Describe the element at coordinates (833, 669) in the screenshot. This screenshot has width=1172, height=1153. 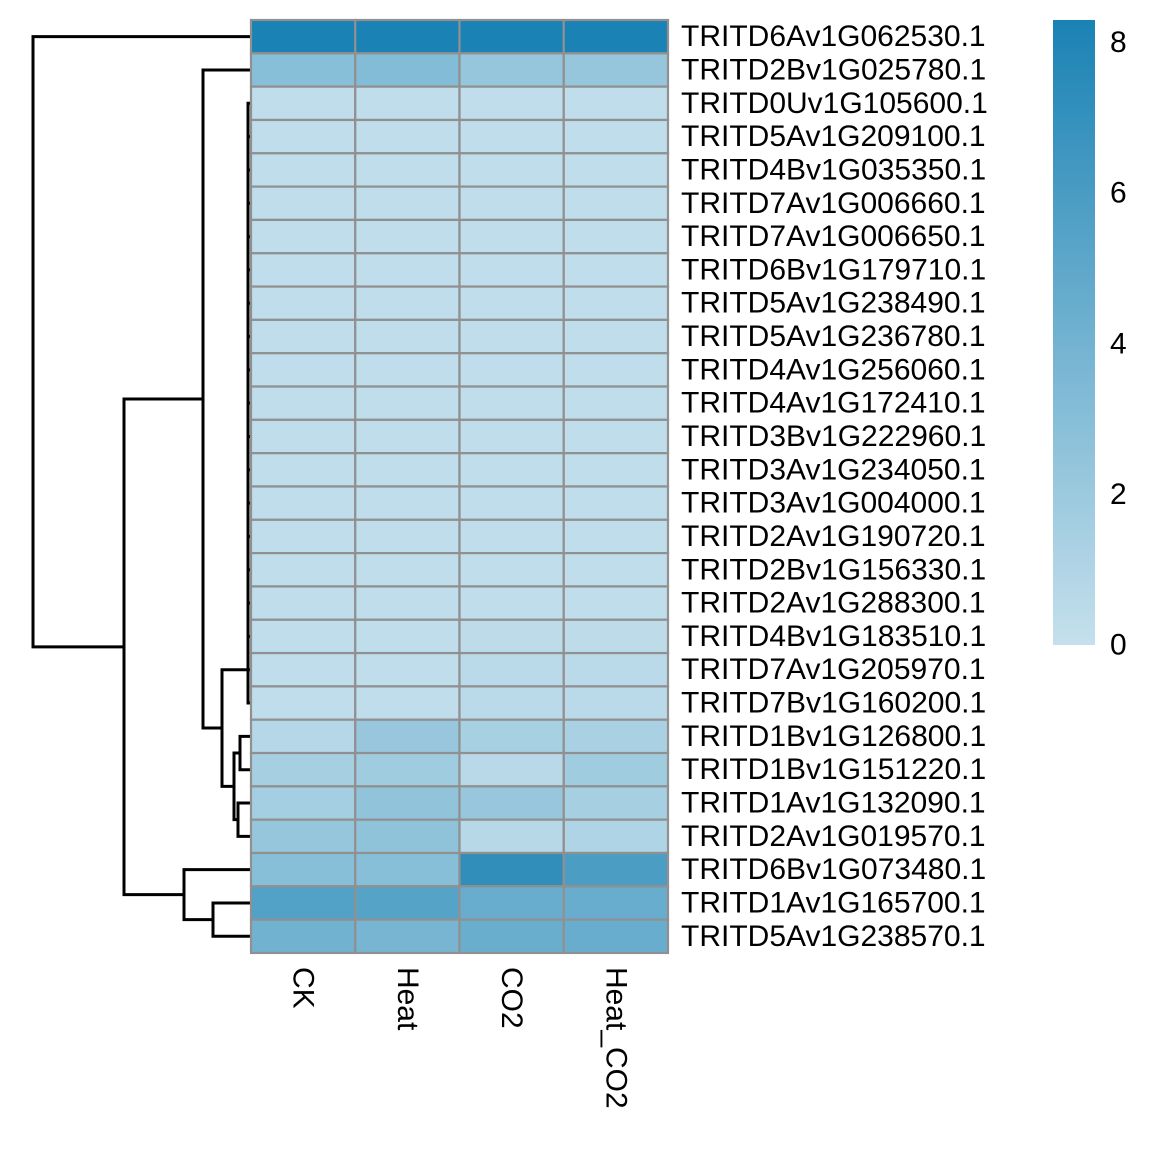
I see `row-label: TRITD7Av1G205970.1` at that location.